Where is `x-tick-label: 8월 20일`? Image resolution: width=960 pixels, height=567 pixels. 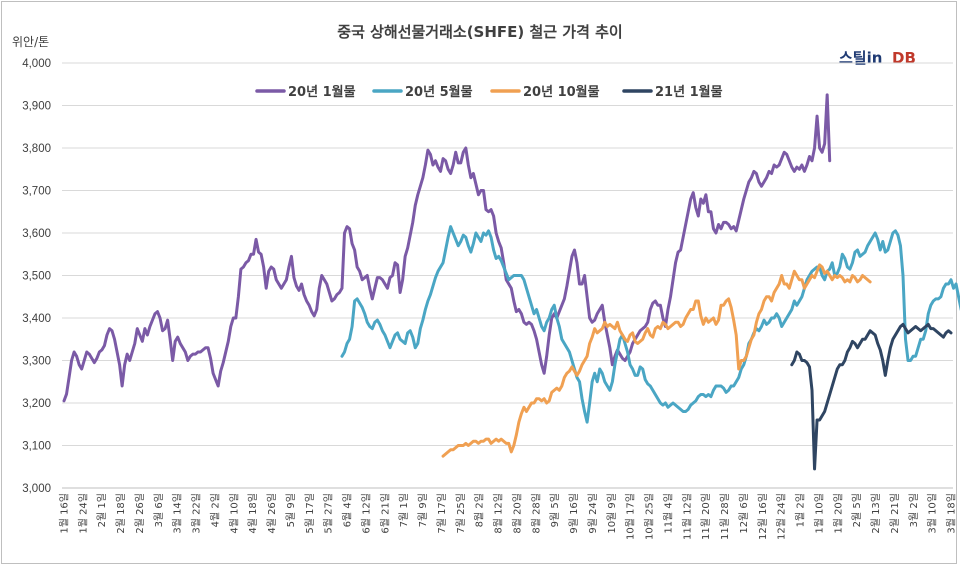
x-tick-label: 8월 20일 is located at coordinates (517, 513).